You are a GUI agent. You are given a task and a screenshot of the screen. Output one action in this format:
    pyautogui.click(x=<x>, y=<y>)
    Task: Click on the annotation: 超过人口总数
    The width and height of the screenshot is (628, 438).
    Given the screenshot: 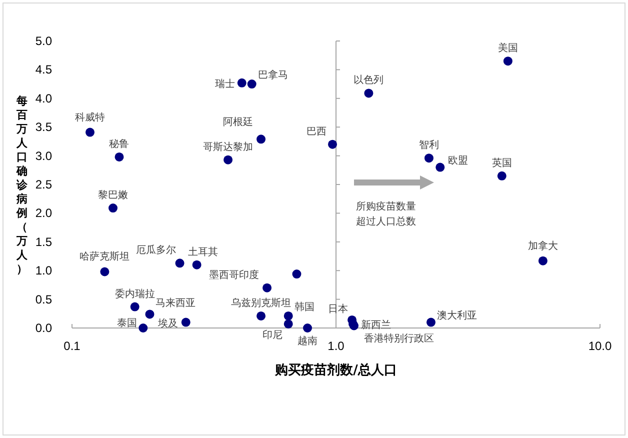 What is the action you would take?
    pyautogui.click(x=386, y=222)
    